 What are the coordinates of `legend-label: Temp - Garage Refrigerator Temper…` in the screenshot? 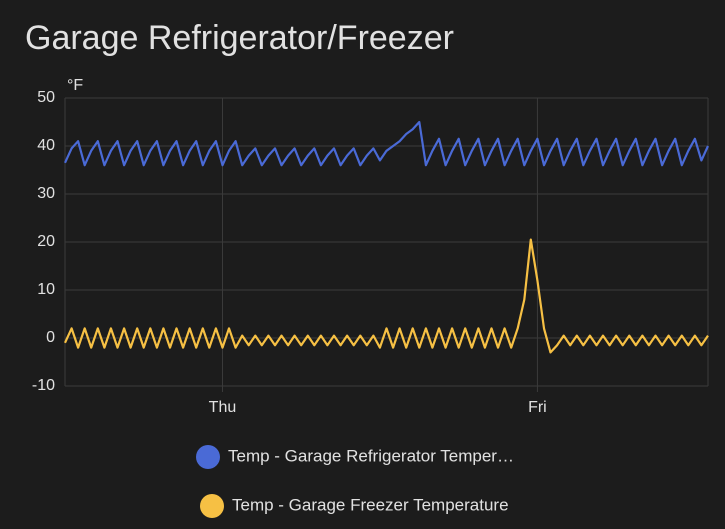 It's located at (371, 455).